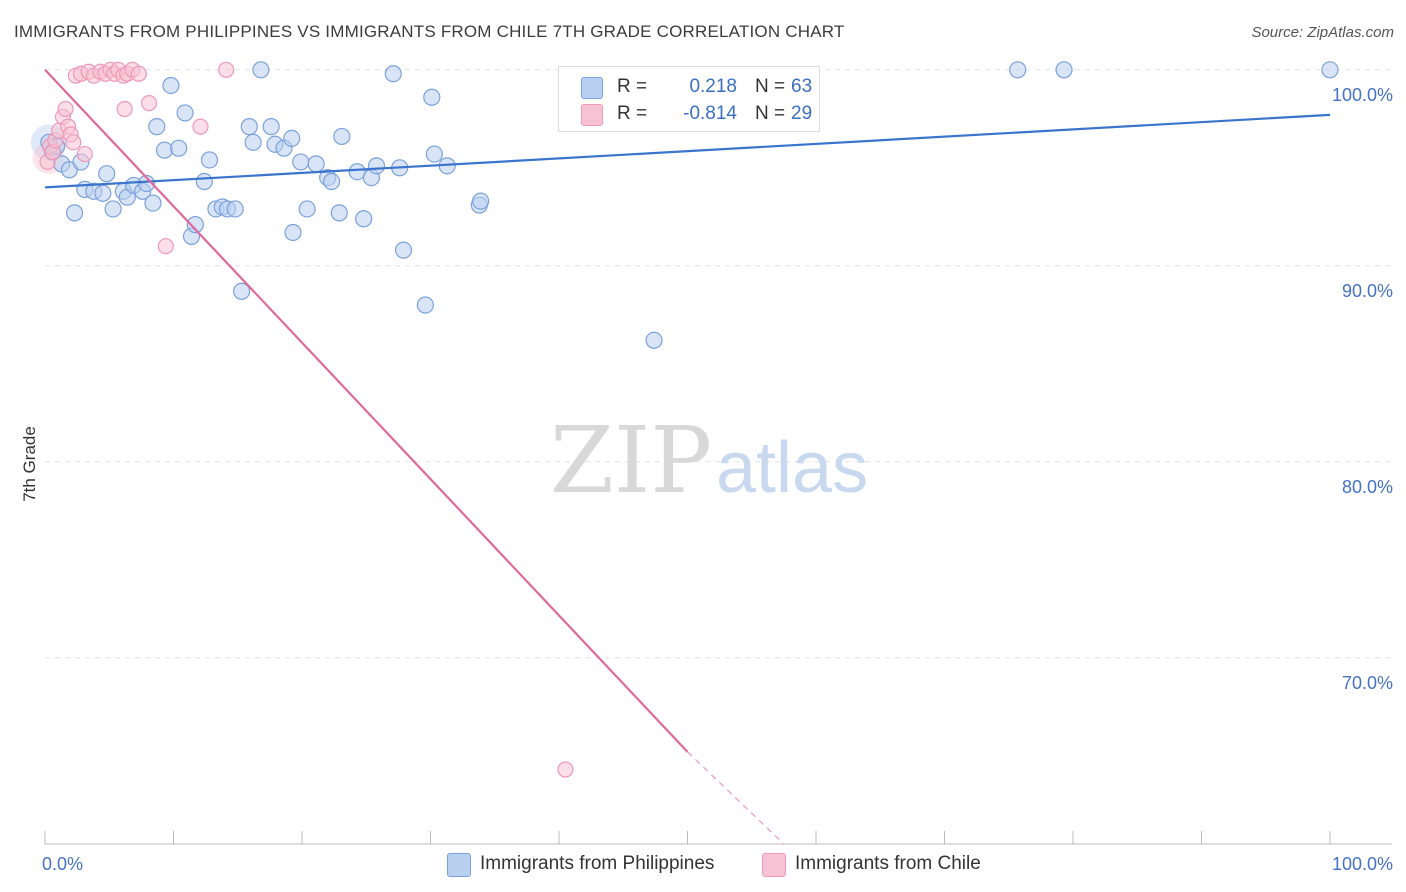 The width and height of the screenshot is (1406, 892). I want to click on trend-line-extension-chile, so click(736, 798).